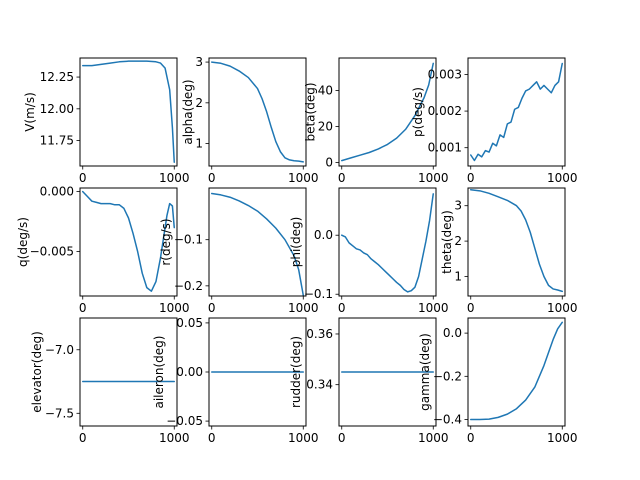 This screenshot has width=640, height=480. I want to click on y-tick-label: 0.00, so click(189, 372).